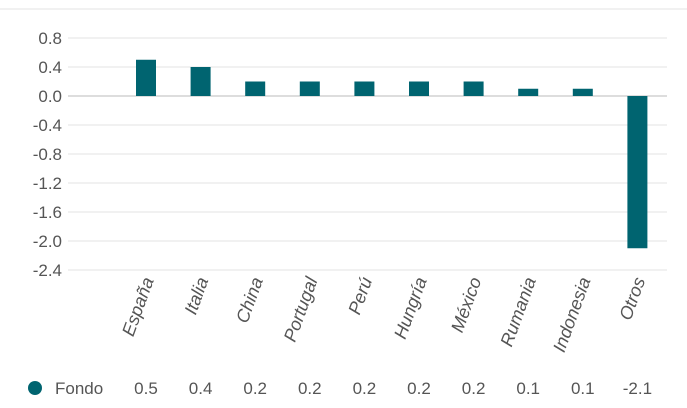  I want to click on bar-indonesia, so click(582, 92).